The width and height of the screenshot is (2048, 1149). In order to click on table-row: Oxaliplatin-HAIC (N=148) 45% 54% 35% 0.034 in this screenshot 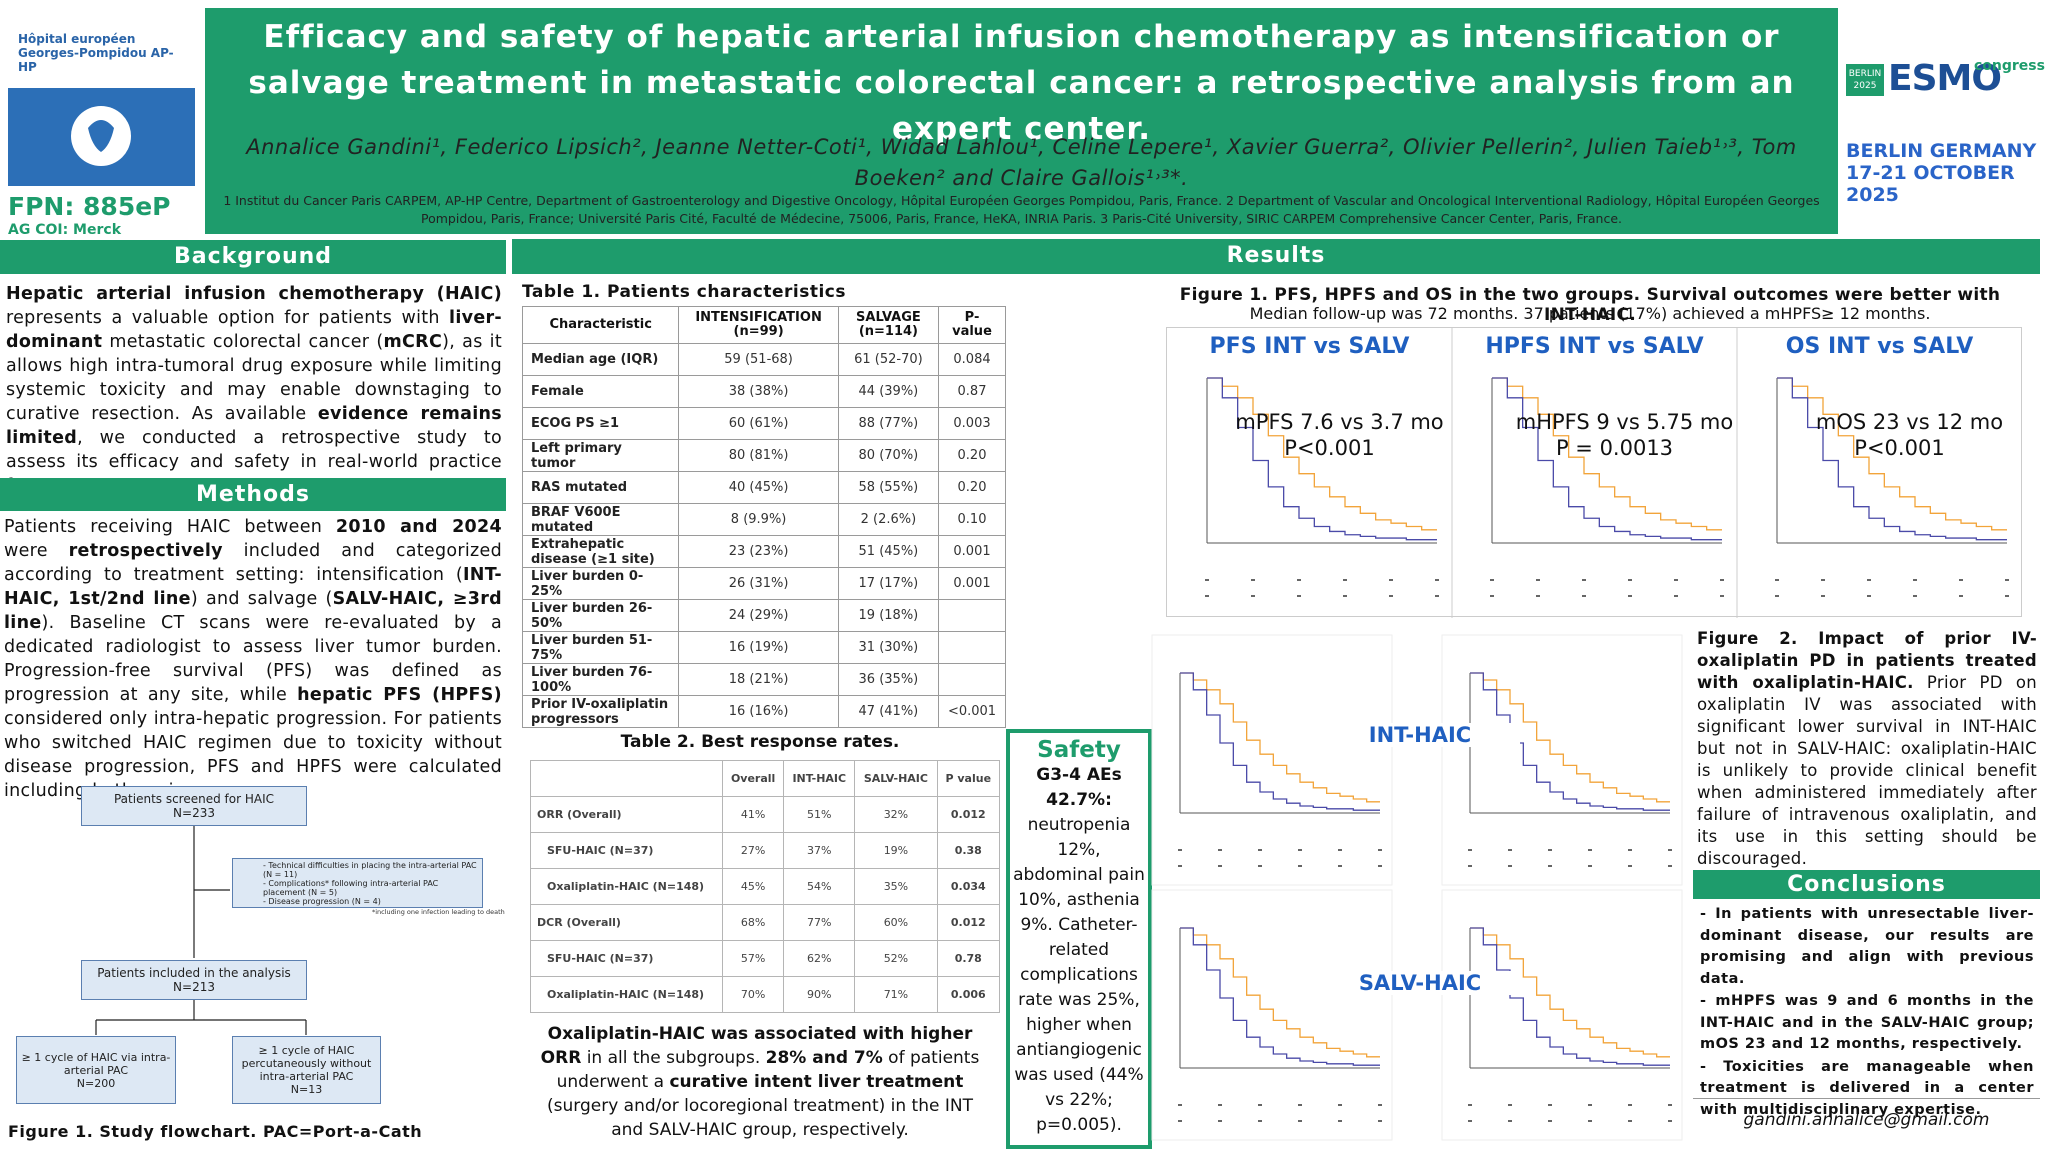, I will do `click(765, 886)`.